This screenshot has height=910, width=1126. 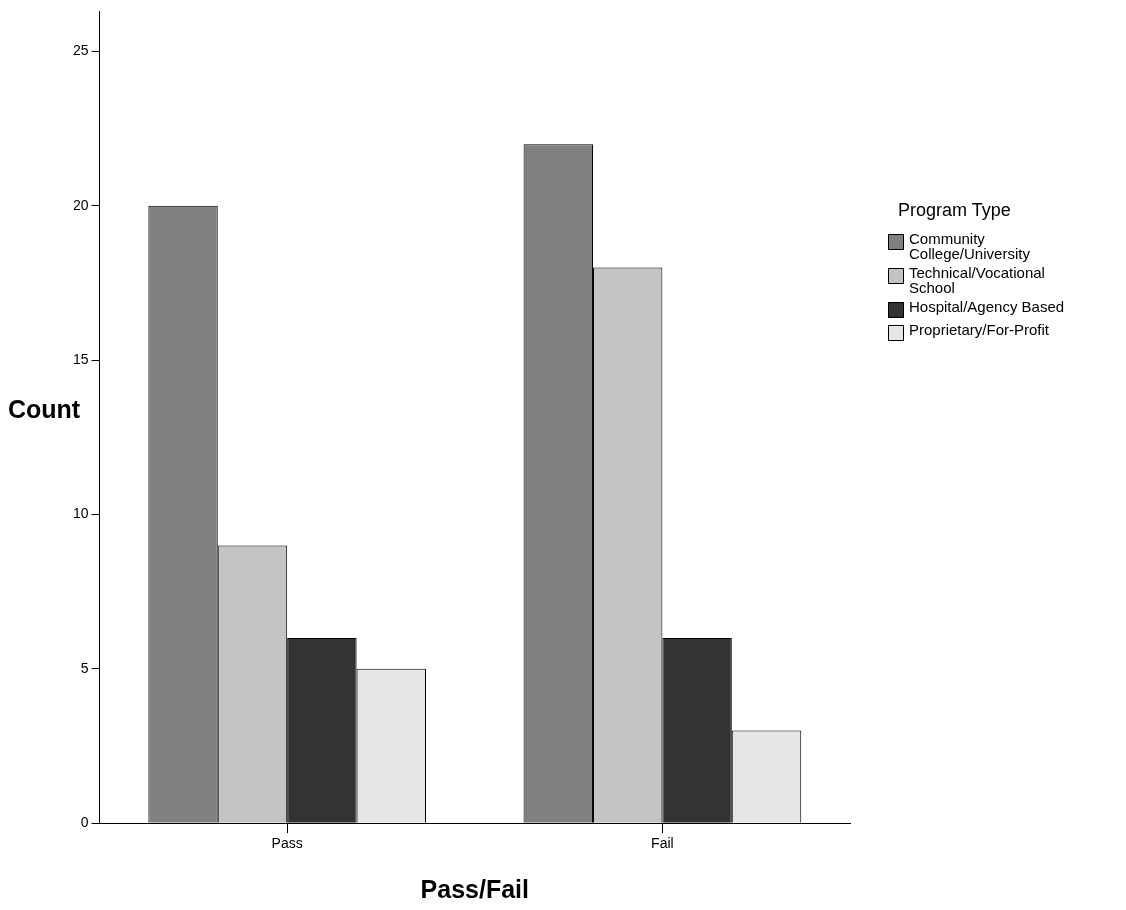 I want to click on y-axis-title: Count, so click(x=44, y=409).